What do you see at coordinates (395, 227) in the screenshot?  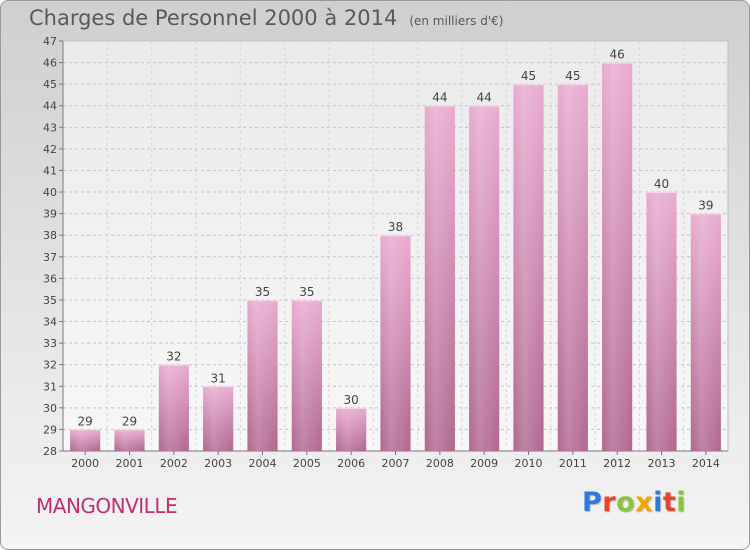 I see `bar-value-label: 38` at bounding box center [395, 227].